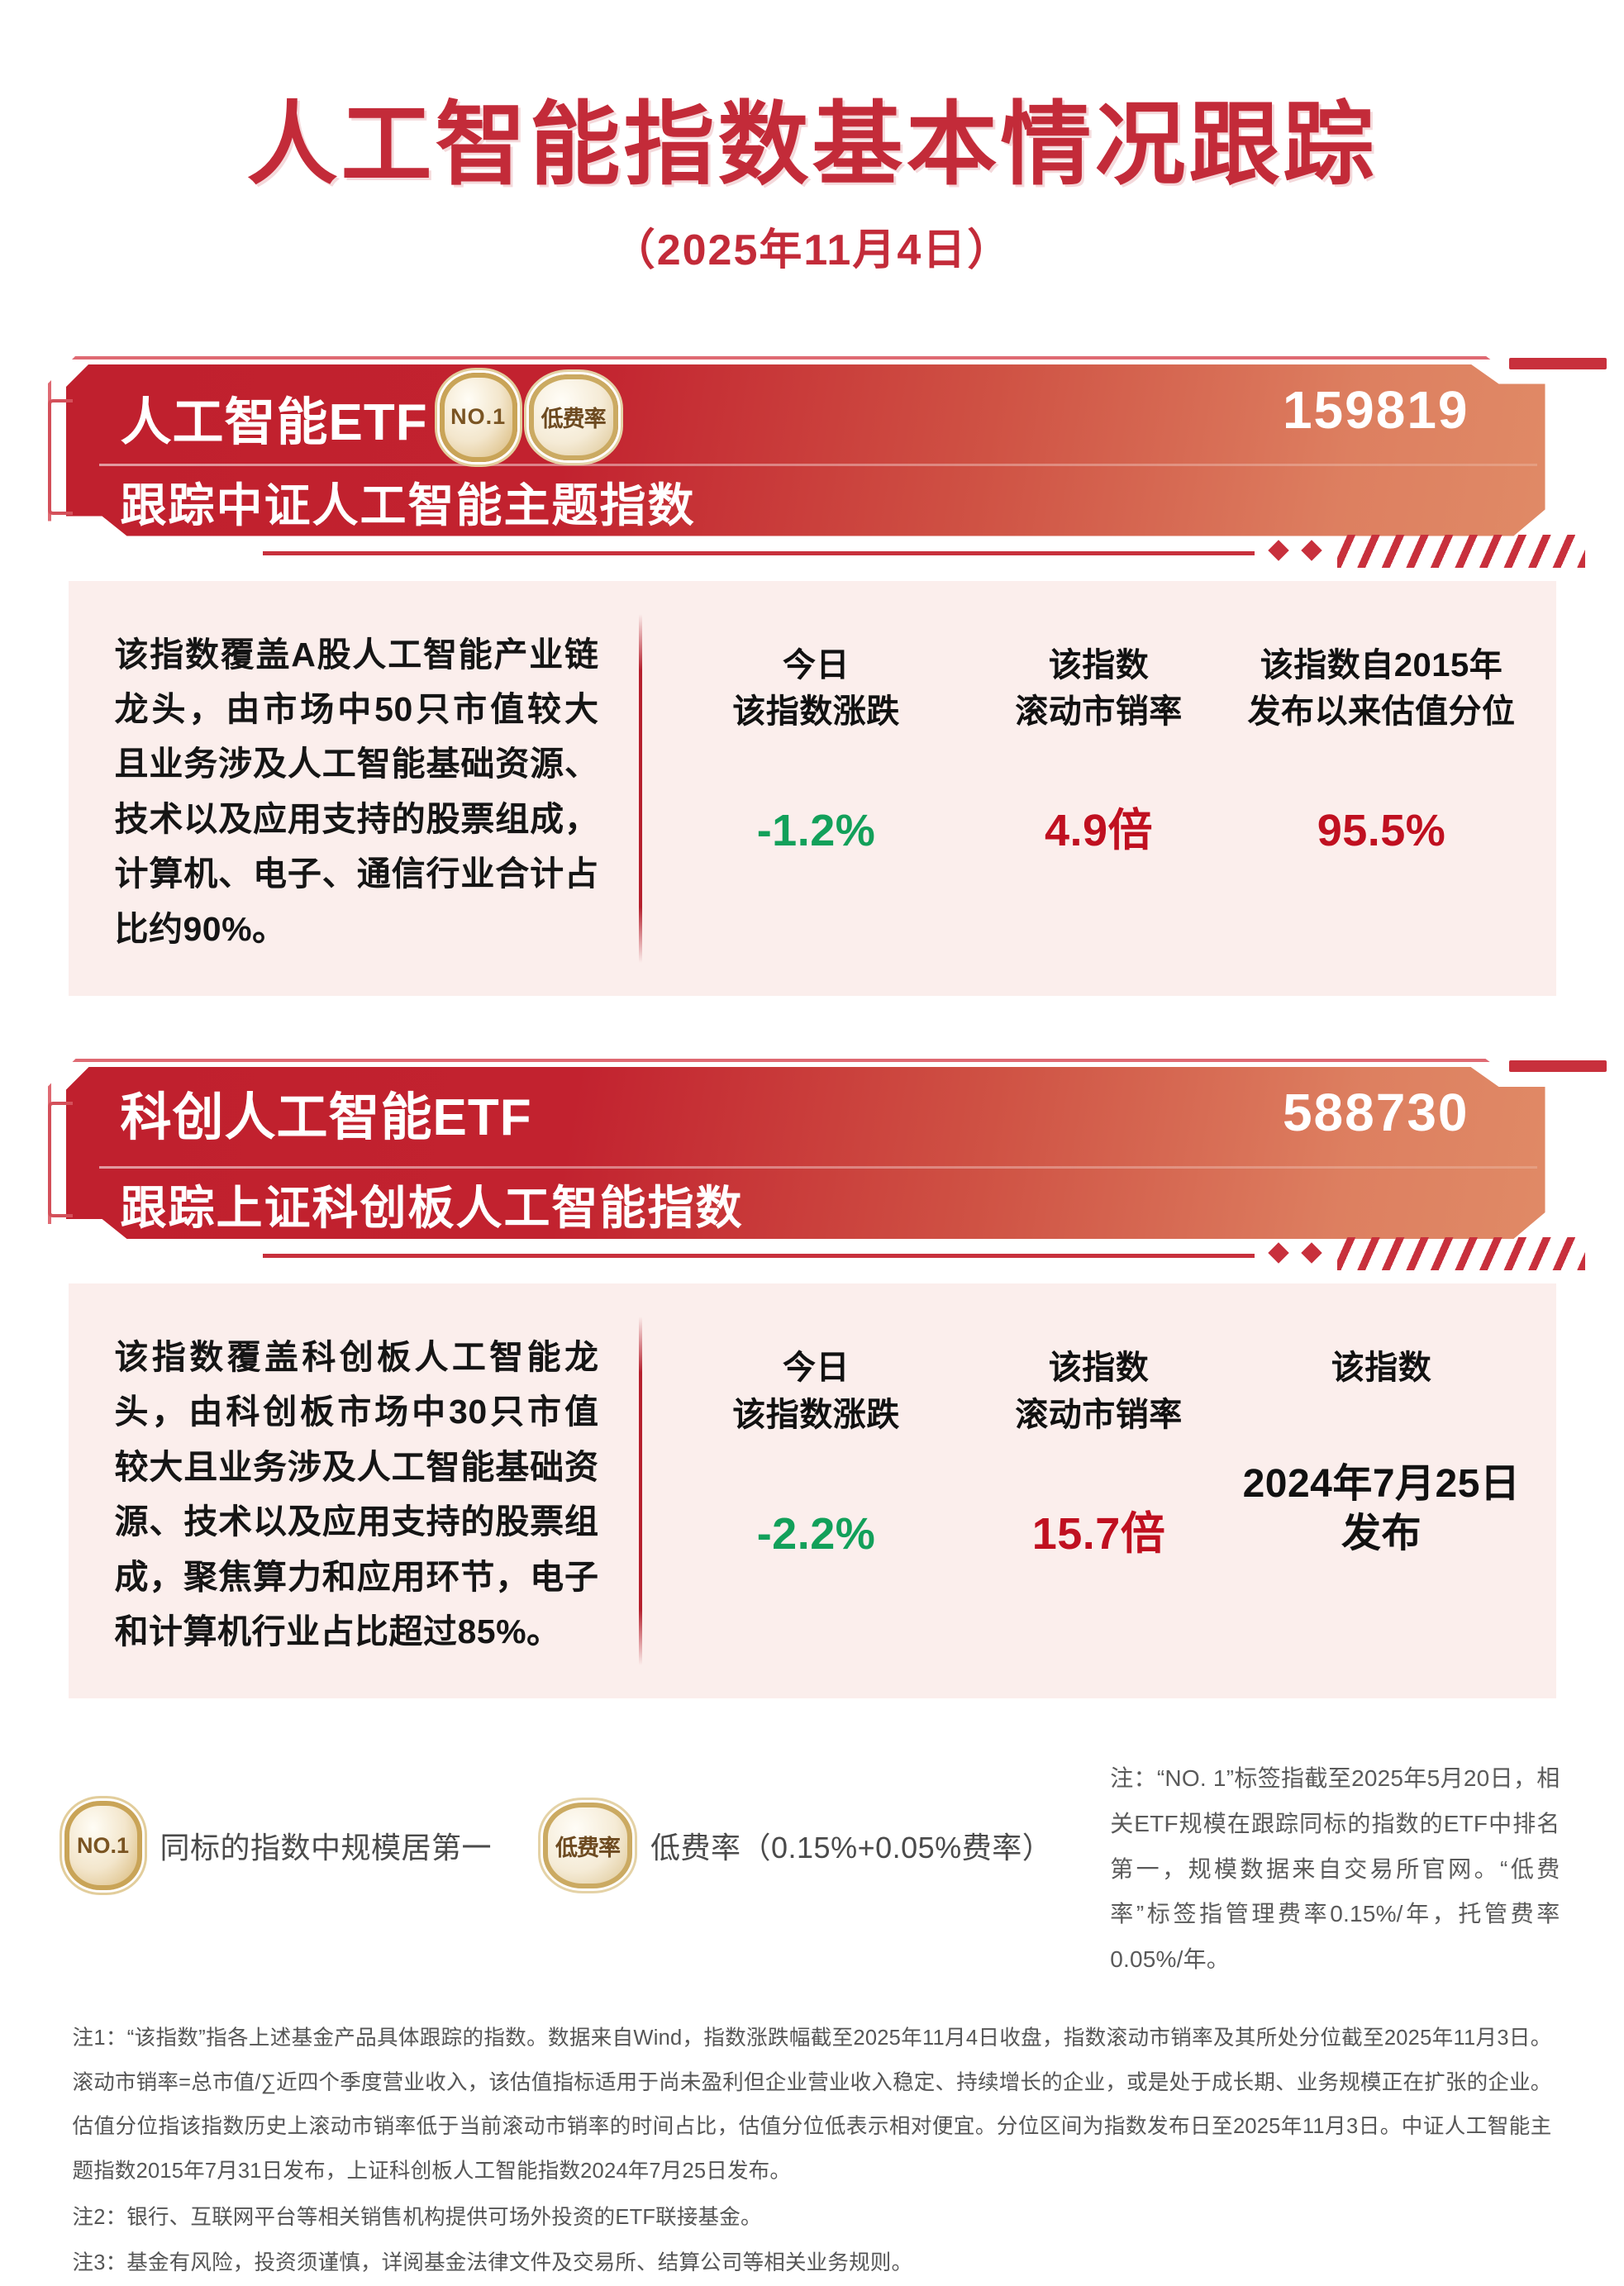 This screenshot has height=2286, width=1624. What do you see at coordinates (274, 422) in the screenshot?
I see `etf-name-label: 人工智能ETF` at bounding box center [274, 422].